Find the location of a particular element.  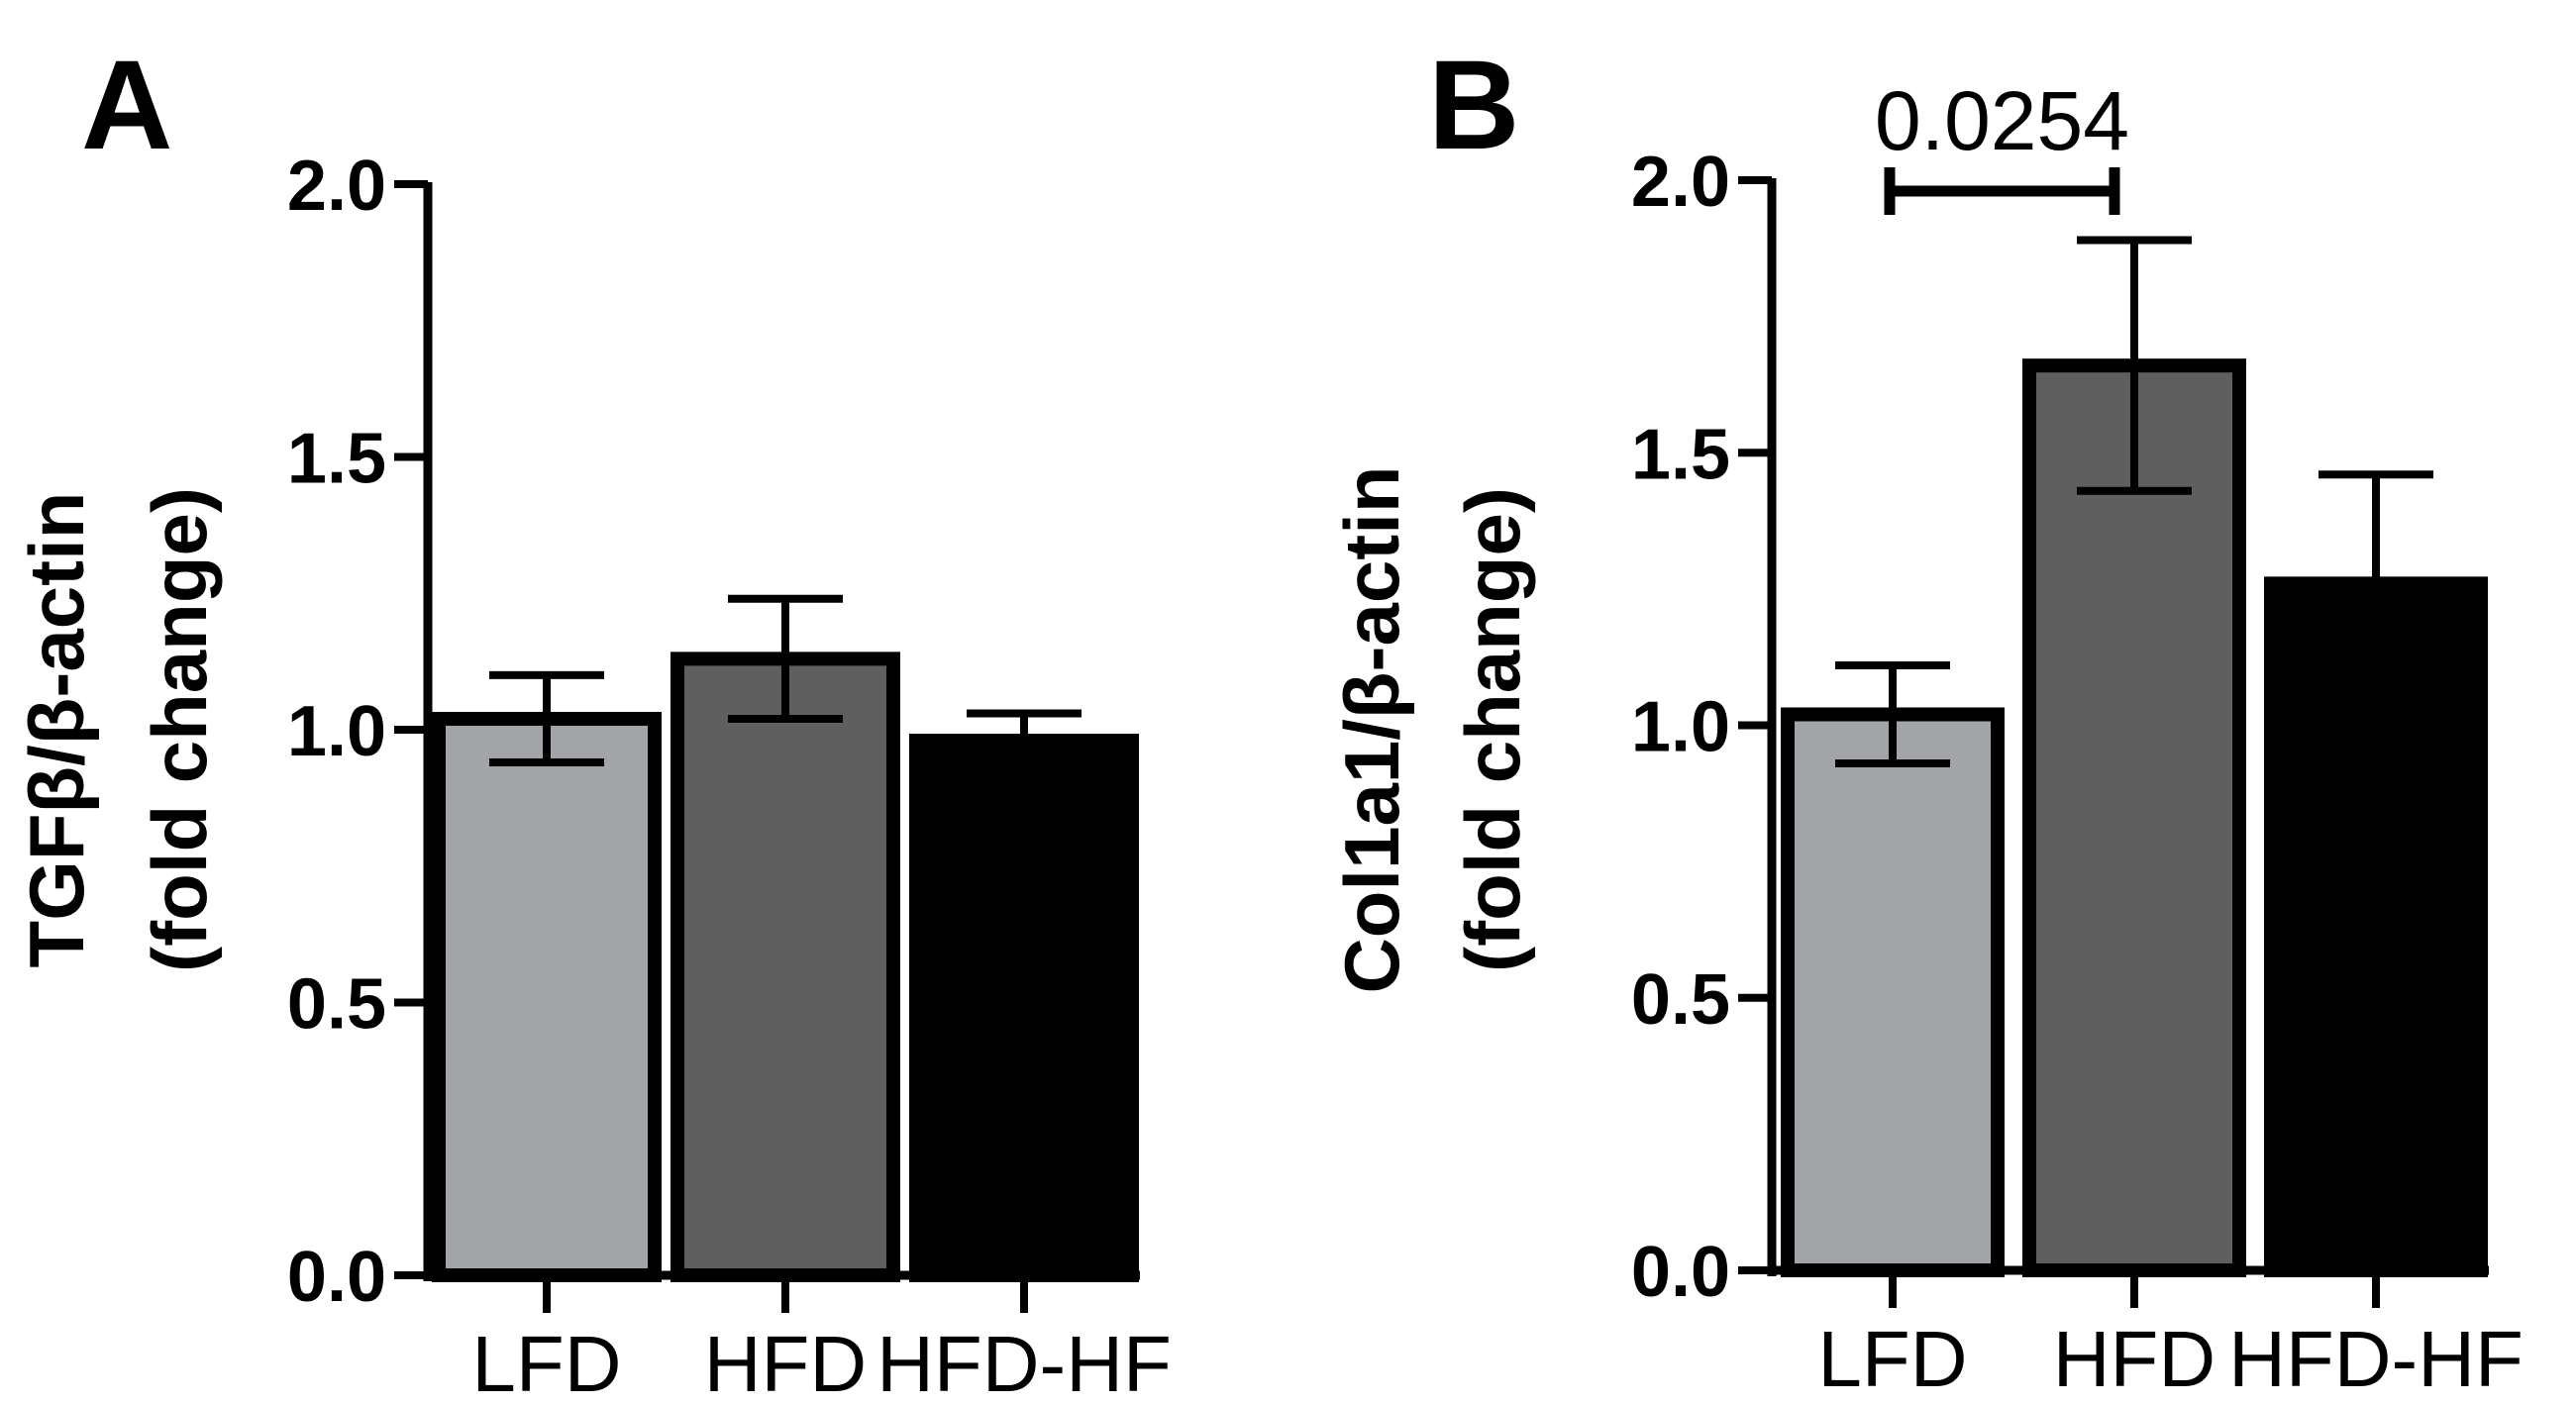

p-value-label: 0.0254 is located at coordinates (2002, 120).